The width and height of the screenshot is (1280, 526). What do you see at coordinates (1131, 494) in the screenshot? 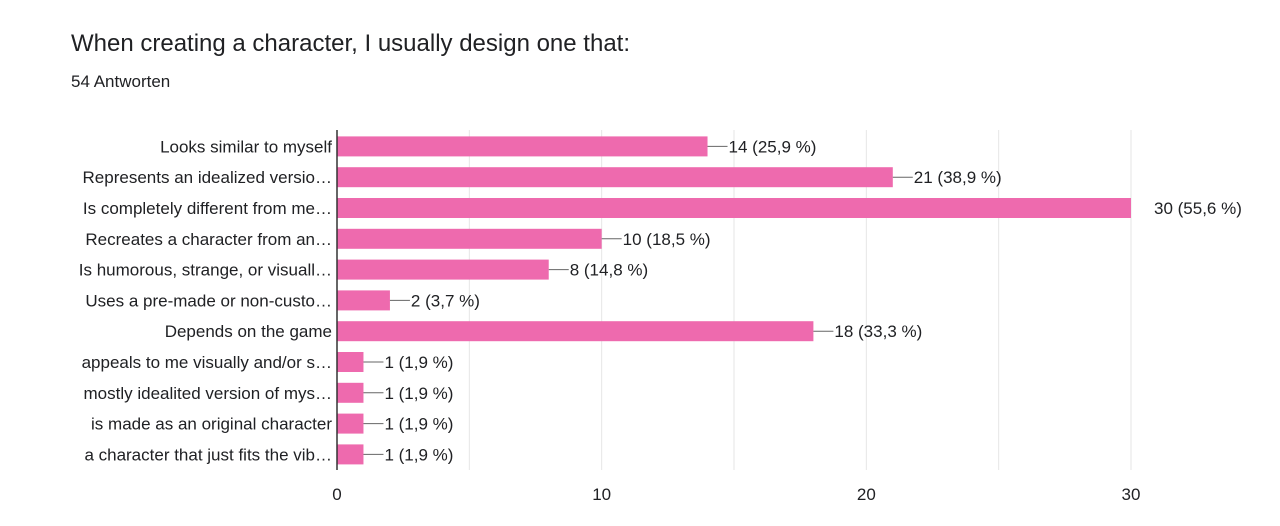
I see `x-tick-label: 30` at bounding box center [1131, 494].